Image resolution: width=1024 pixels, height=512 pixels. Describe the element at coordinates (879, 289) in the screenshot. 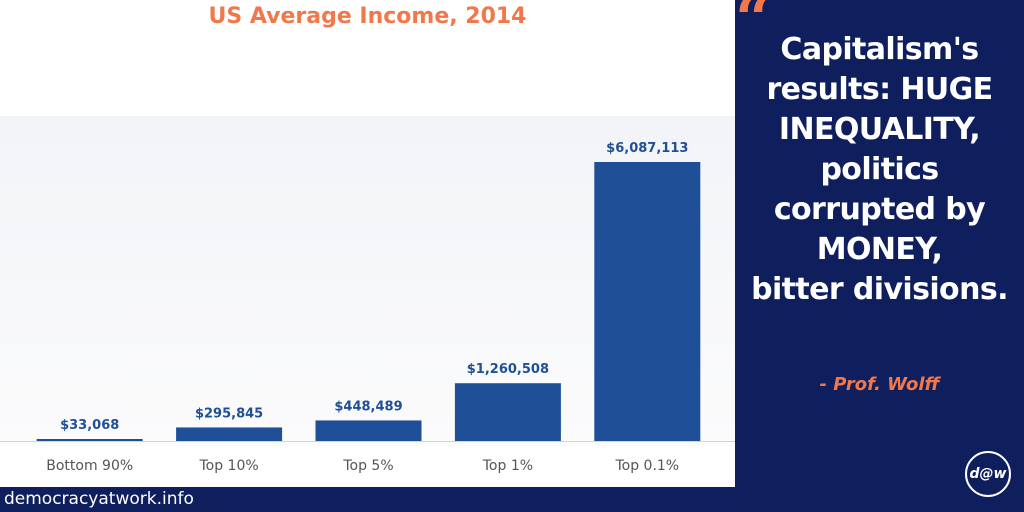

I see `quote-line: bitter divisions.` at that location.